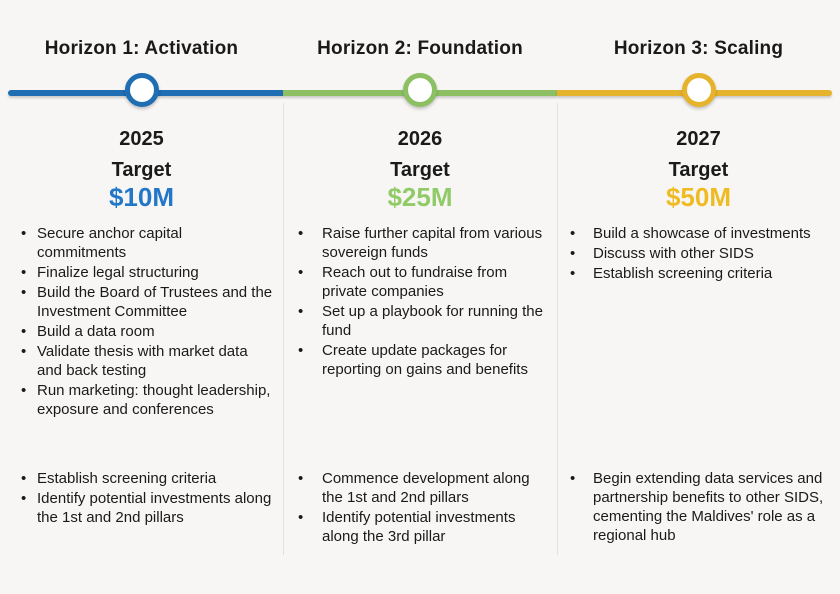 The width and height of the screenshot is (840, 594). Describe the element at coordinates (422, 321) in the screenshot. I see `list-item: Set up a playbook for running the fund` at that location.